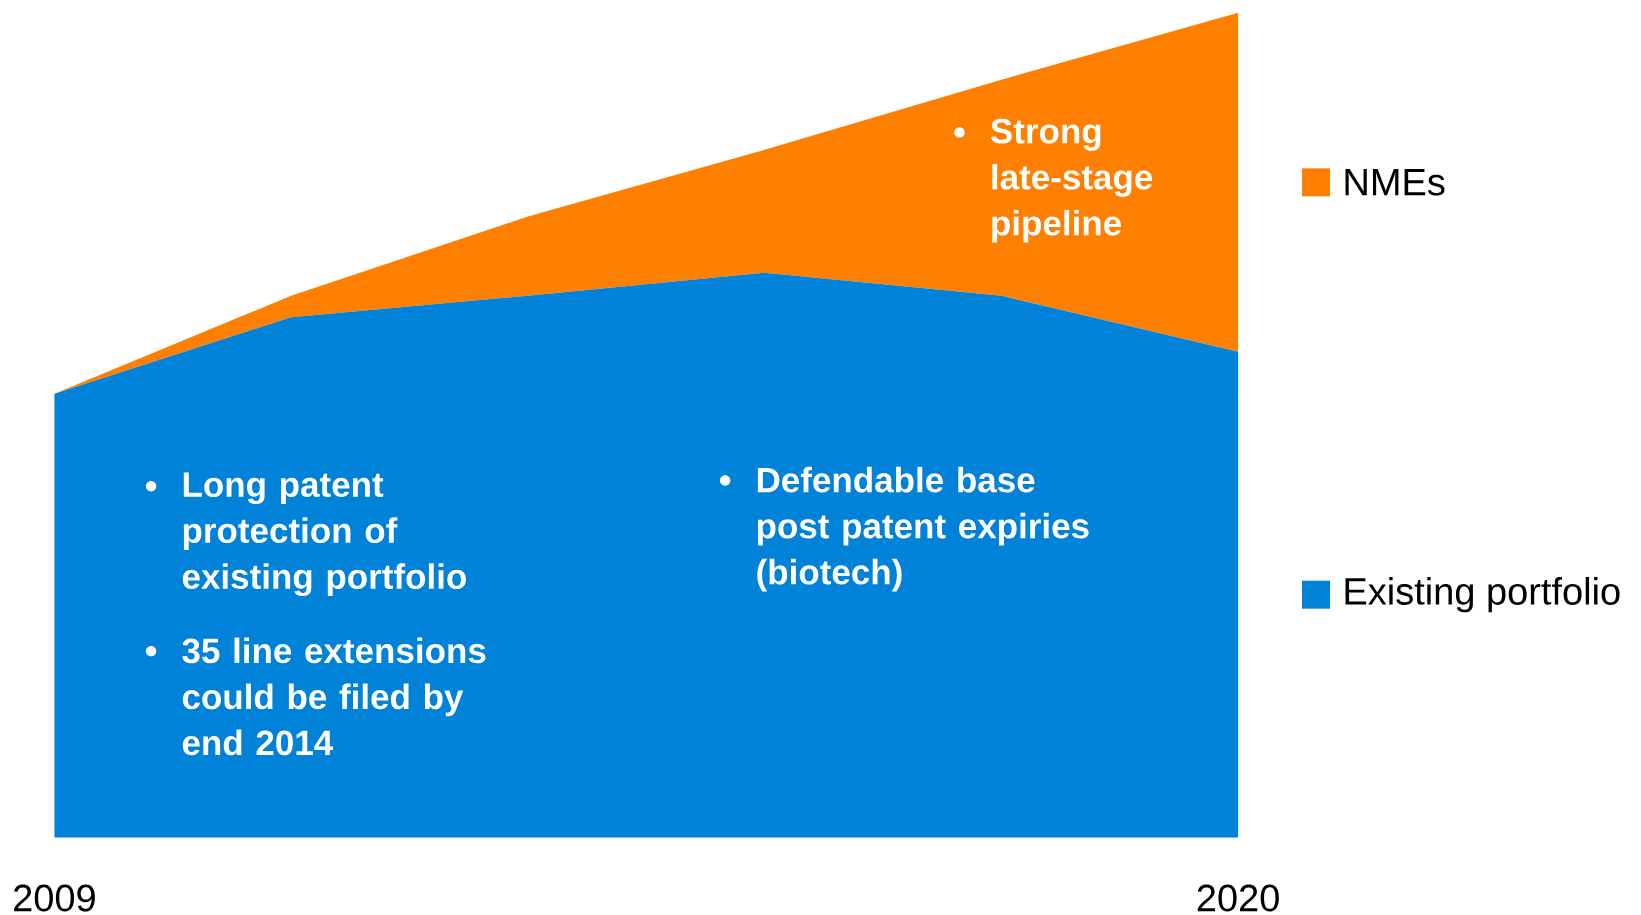 This screenshot has height=915, width=1641. I want to click on legend-label: NMEs, so click(1395, 182).